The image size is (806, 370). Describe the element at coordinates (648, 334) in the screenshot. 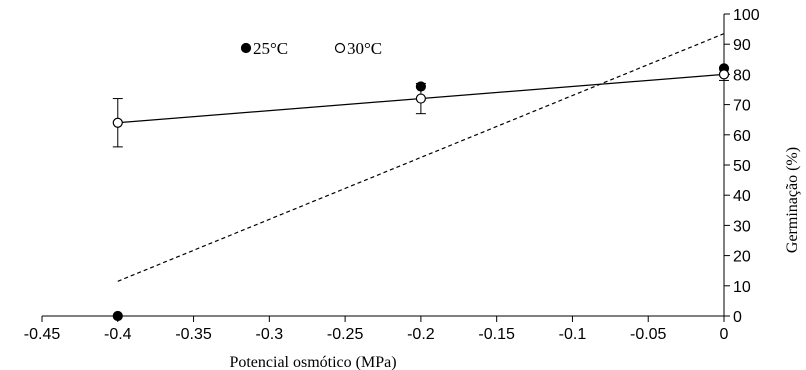

I see `x-tick-label: -0.05` at that location.